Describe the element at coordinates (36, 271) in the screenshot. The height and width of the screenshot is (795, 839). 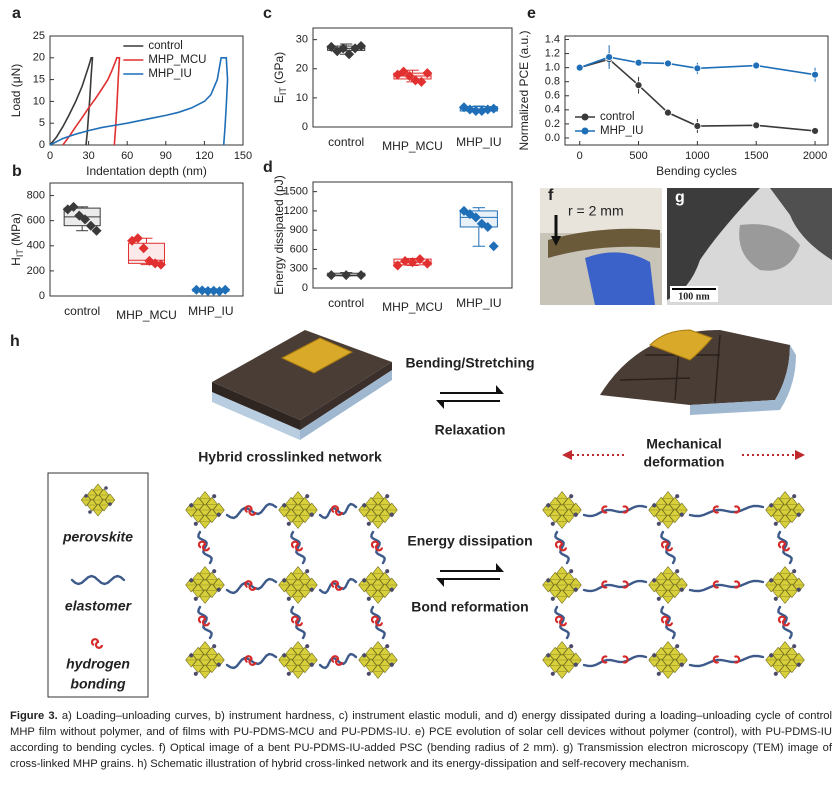
I see `y-tick-label: 200` at that location.